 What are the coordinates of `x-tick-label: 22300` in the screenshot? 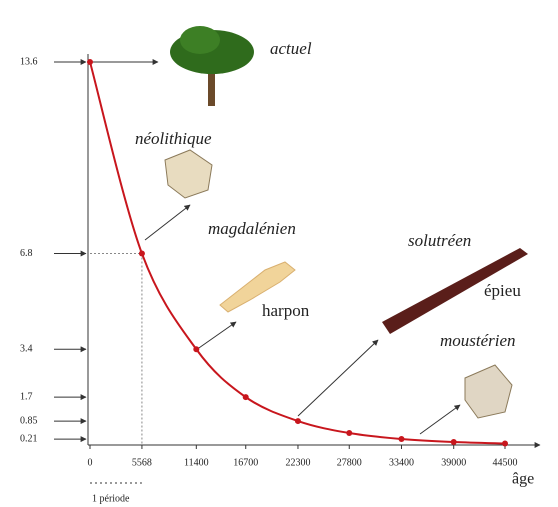 It's located at (297, 462).